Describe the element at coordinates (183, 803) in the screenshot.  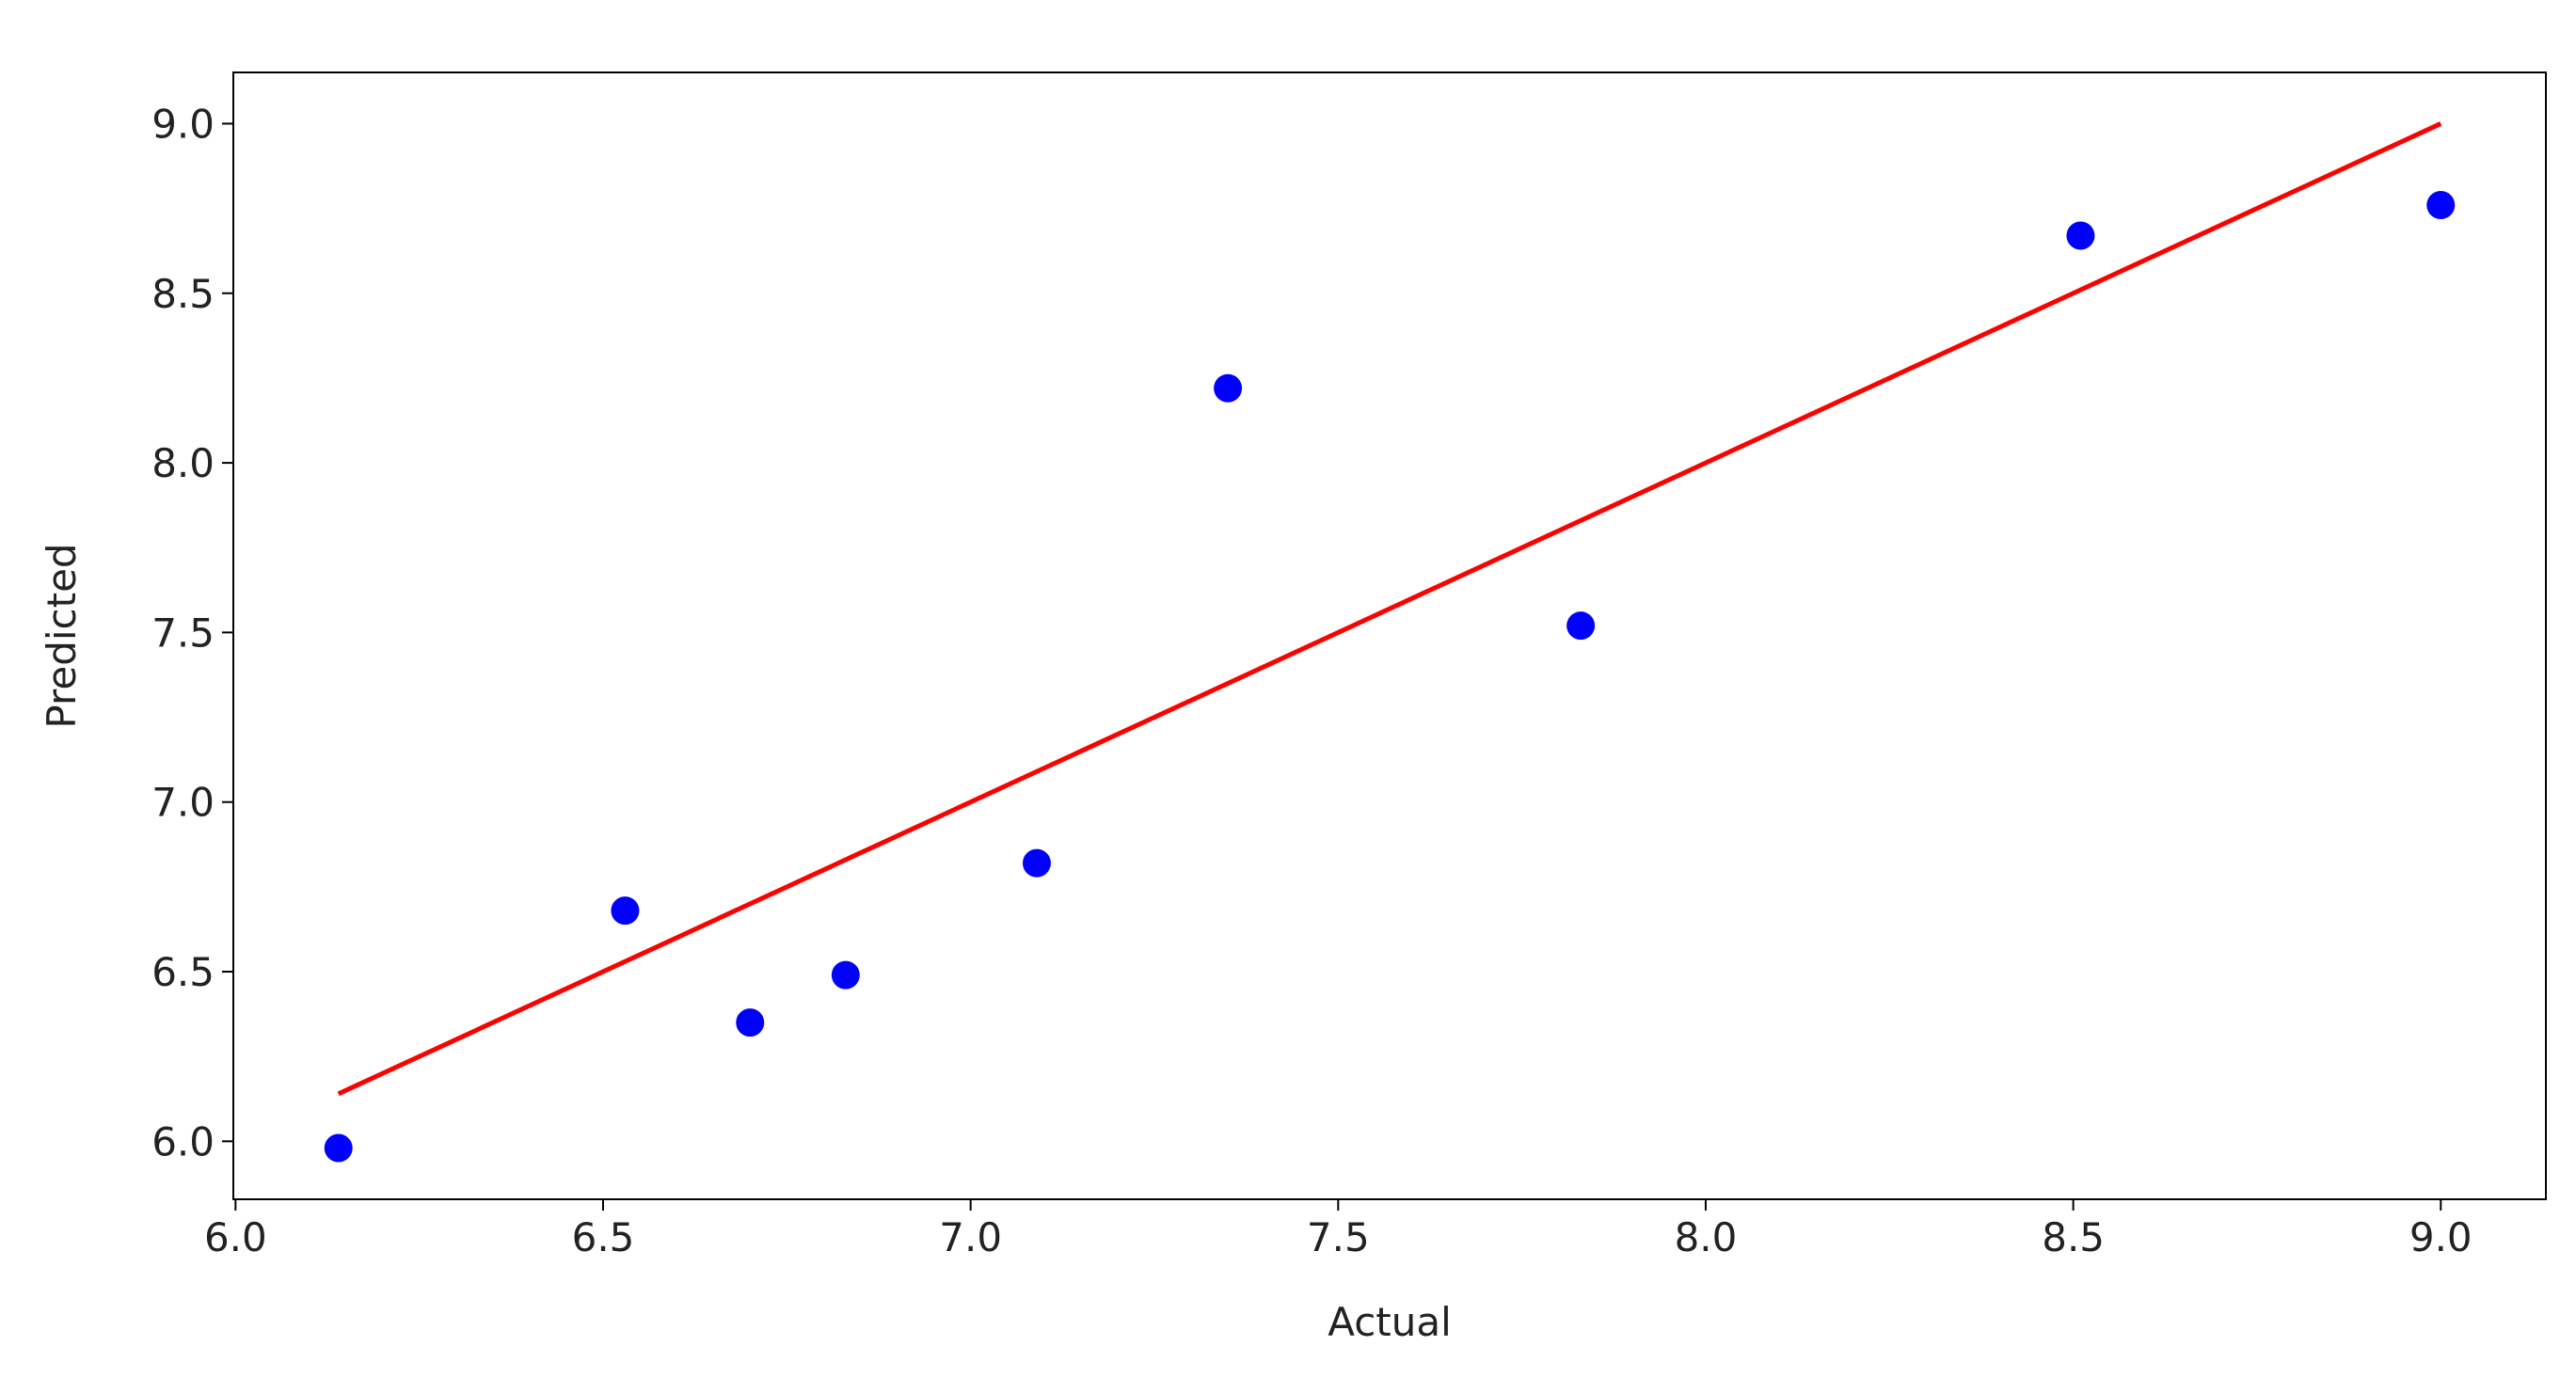
I see `y-tick-label: 7.0` at that location.